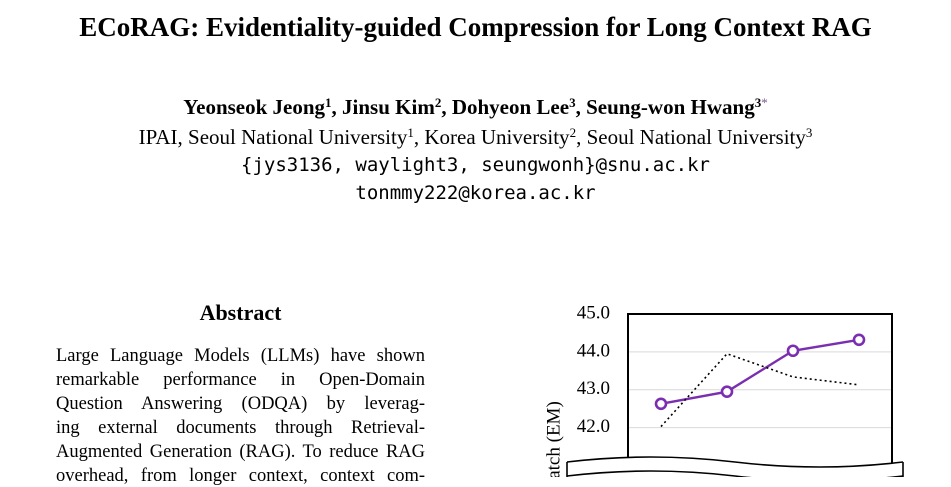 Image resolution: width=951 pixels, height=487 pixels. Describe the element at coordinates (254, 107) in the screenshot. I see `name: Yeonseok Jeong` at that location.